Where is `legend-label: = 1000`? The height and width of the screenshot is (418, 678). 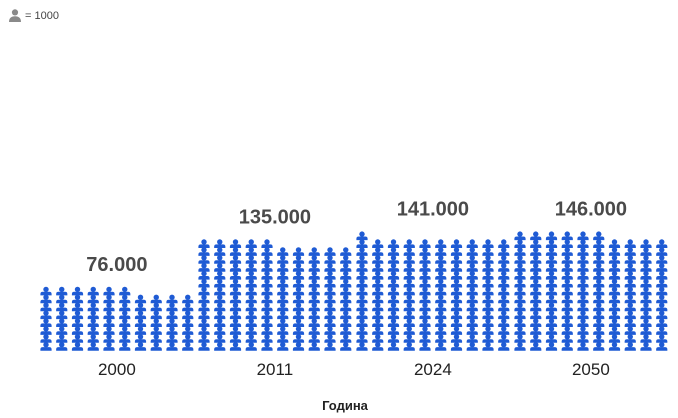 legend-label: = 1000 is located at coordinates (42, 15).